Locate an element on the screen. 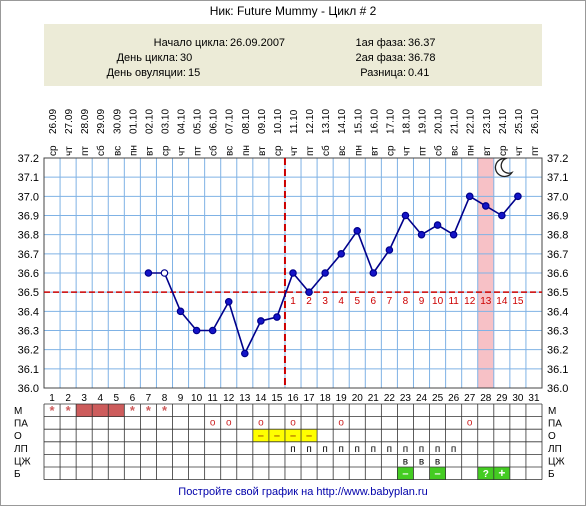  luteal-day-label: 9 is located at coordinates (422, 301).